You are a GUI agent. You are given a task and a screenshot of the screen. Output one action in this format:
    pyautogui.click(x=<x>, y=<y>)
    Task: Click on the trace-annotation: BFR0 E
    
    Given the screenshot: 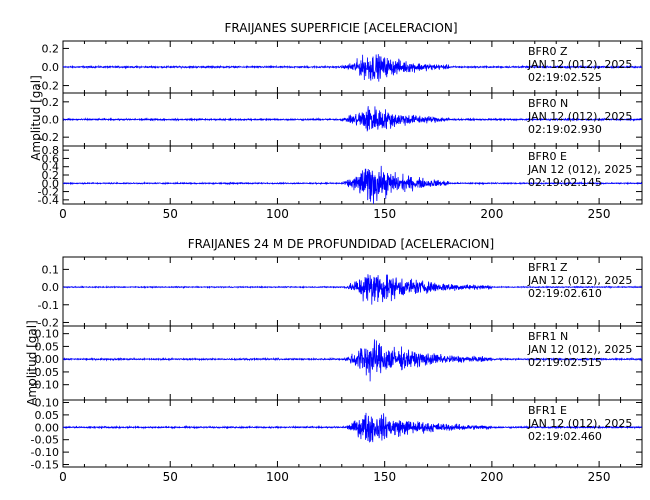 What is the action you would take?
    pyautogui.click(x=547, y=156)
    